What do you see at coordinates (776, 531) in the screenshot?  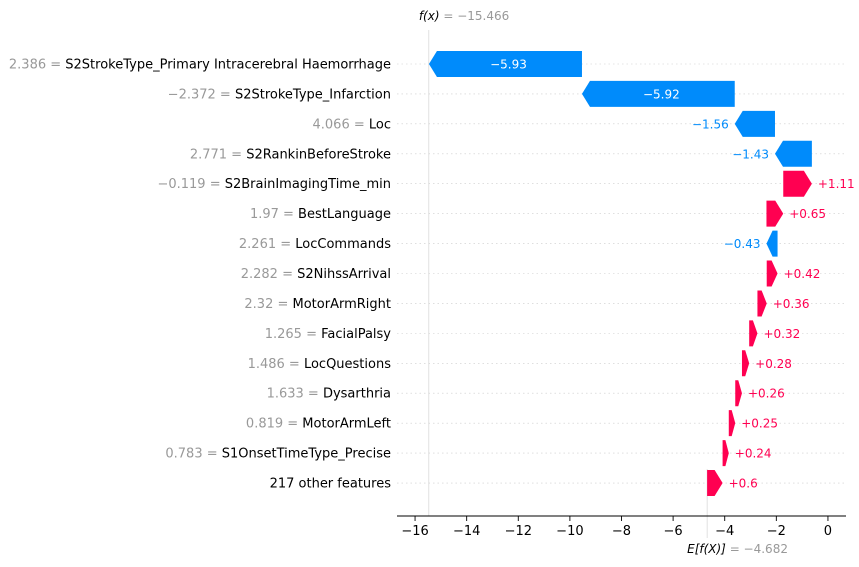 I see `x-tick-label: −2` at bounding box center [776, 531].